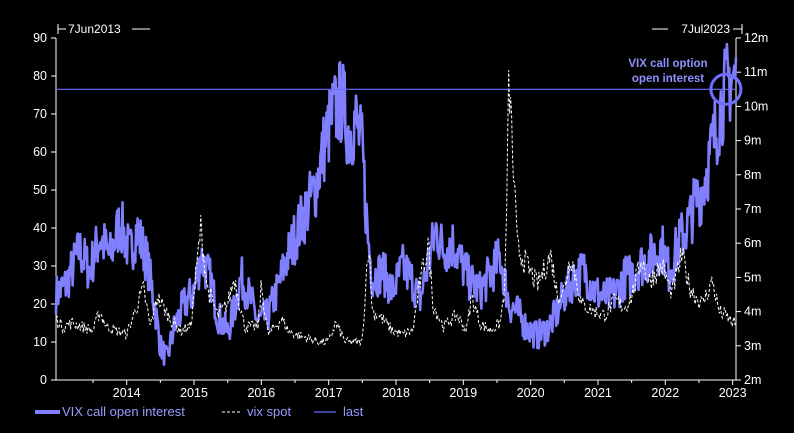  I want to click on annotation-line-1: VIX call option, so click(667, 64).